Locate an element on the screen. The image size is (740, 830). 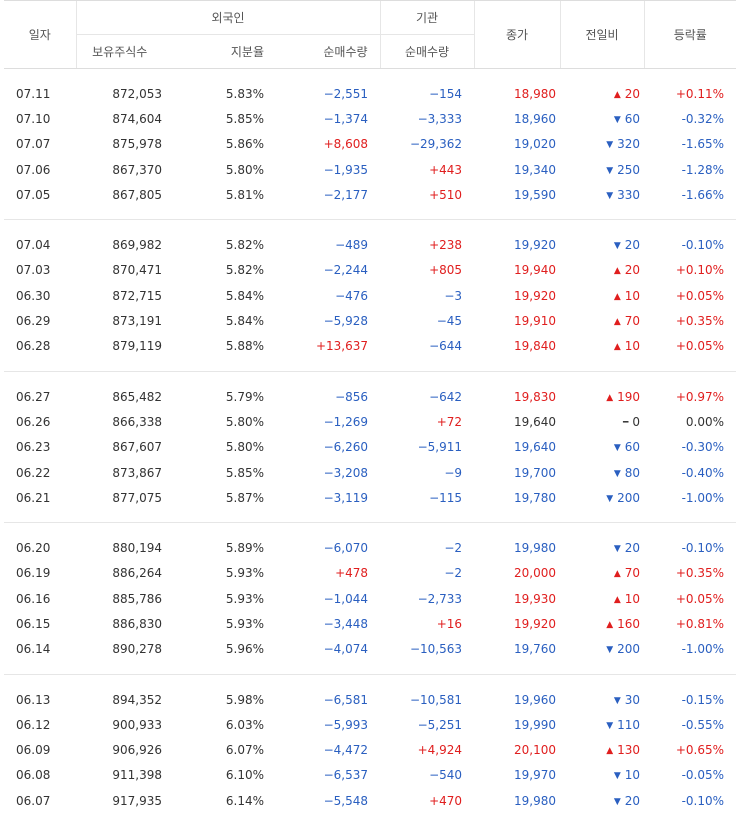
header-holdings: 보유주식수 is located at coordinates (124, 51).